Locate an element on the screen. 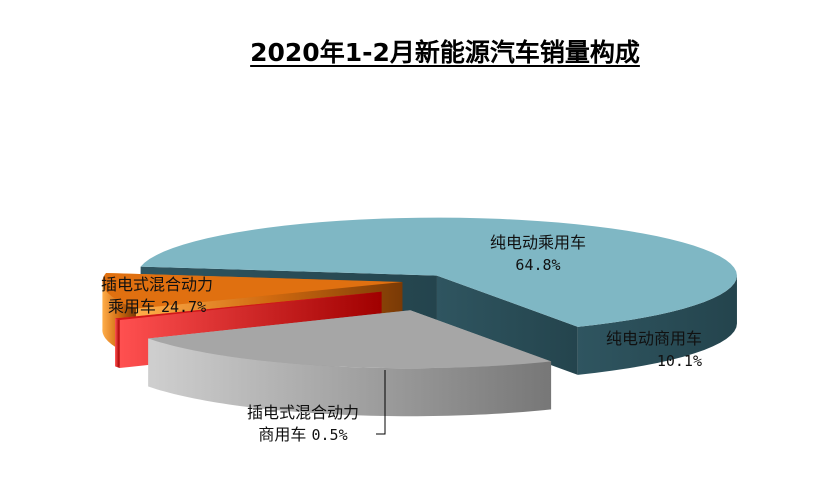  slice-value: 64.8% is located at coordinates (538, 265).